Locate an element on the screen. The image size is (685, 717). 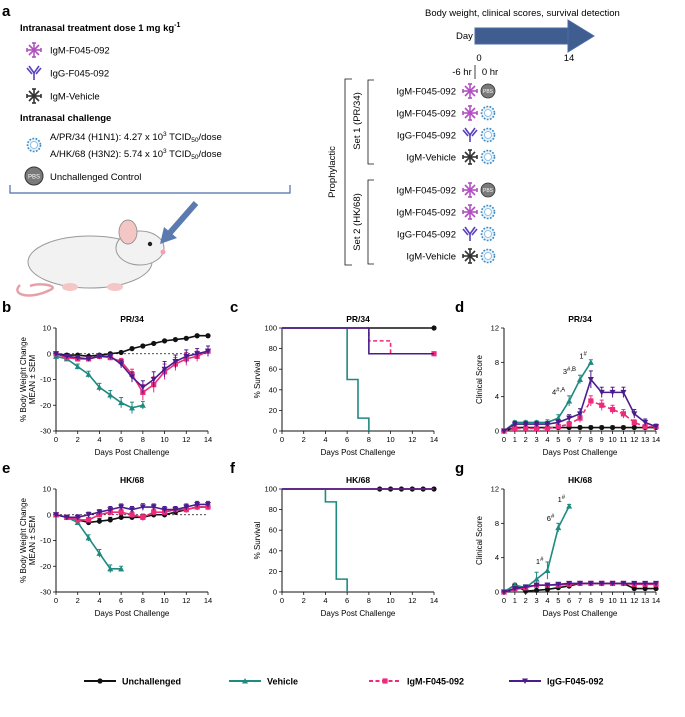
legend-label: IgG-F045-092 is located at coordinates (575, 682).